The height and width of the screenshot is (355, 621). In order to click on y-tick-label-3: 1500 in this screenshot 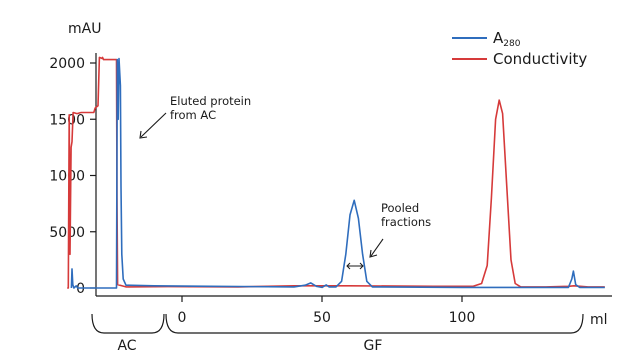, I will do `click(67, 120)`.